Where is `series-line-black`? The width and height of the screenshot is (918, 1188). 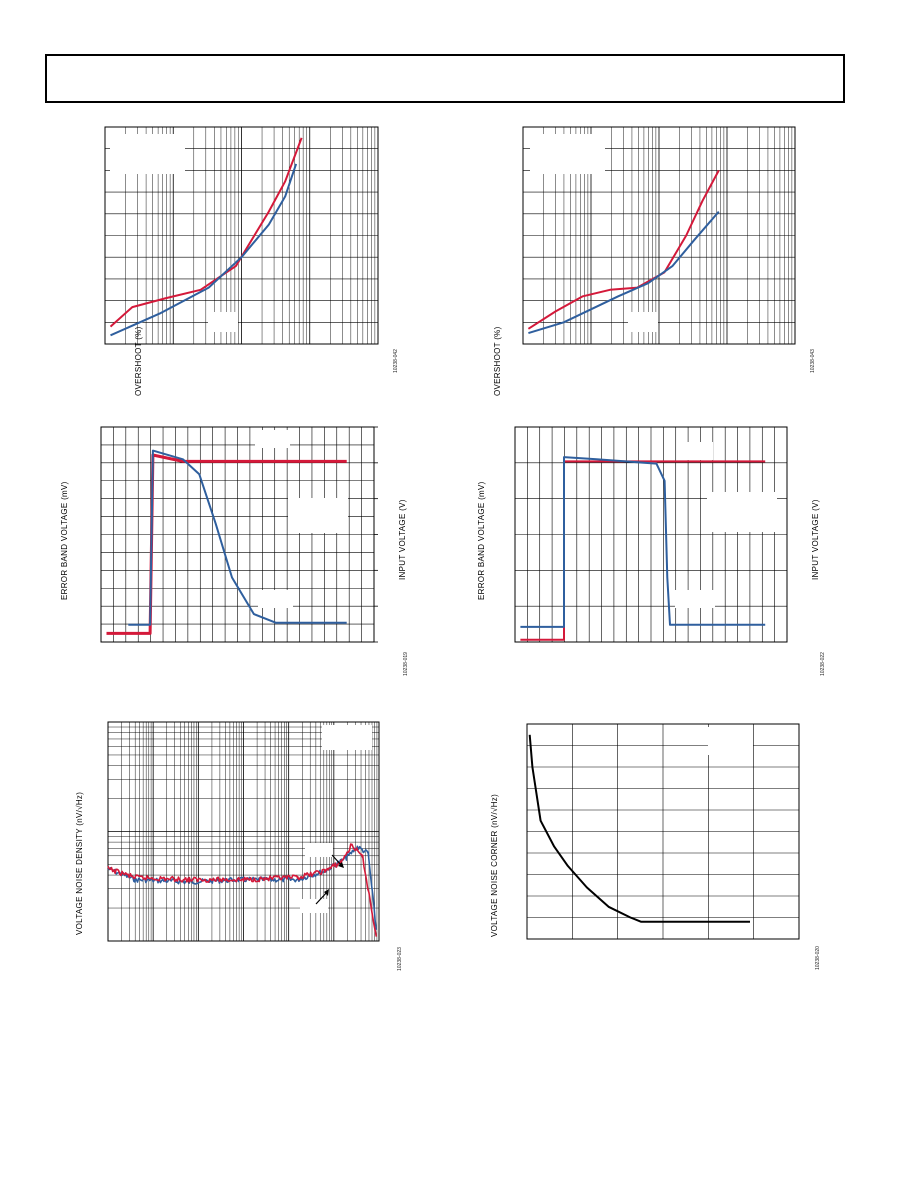
series-line-black is located at coordinates (639, 828).